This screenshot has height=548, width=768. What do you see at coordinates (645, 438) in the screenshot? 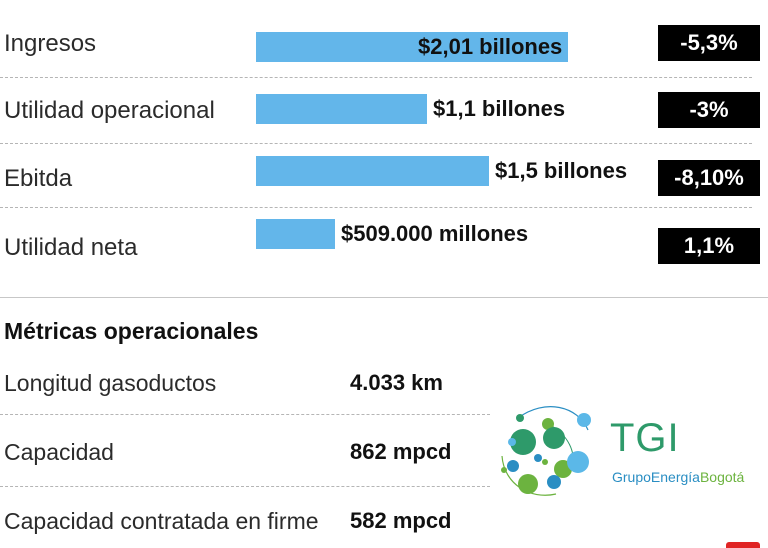
I see `logo-name: TGI` at bounding box center [645, 438].